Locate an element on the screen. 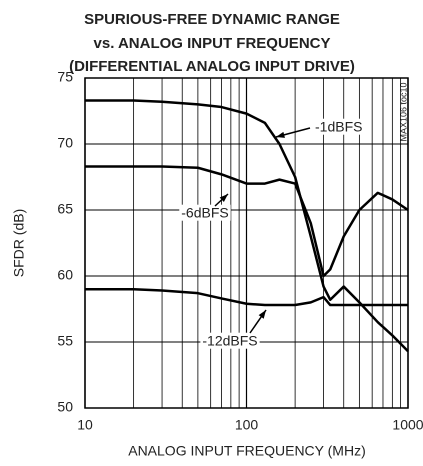  x-axis-label: ANALOG INPUT FREQUENCY (MHz) is located at coordinates (247, 451).